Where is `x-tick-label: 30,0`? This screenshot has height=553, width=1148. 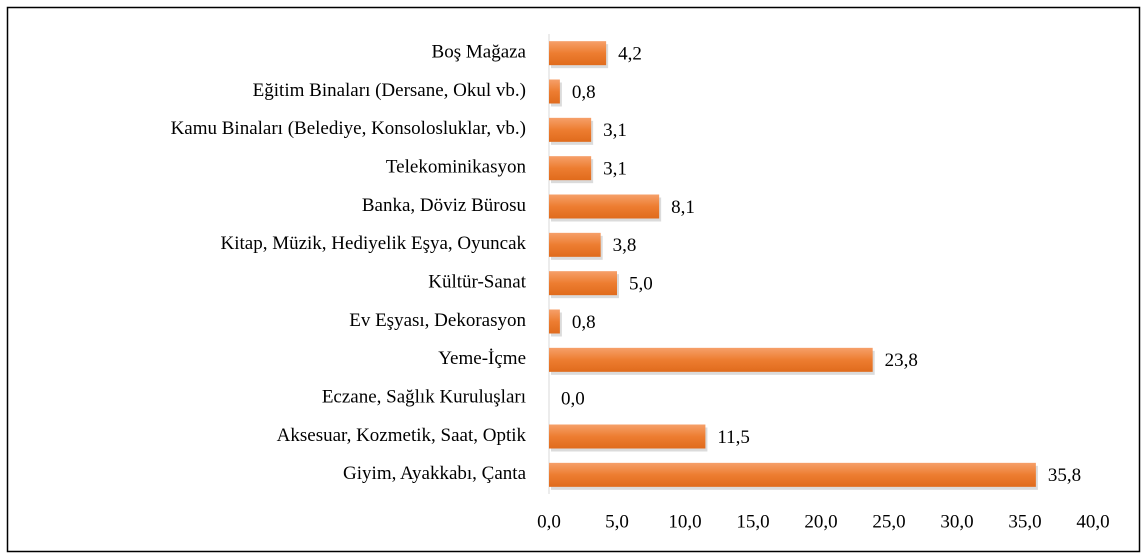
x-tick-label: 30,0 is located at coordinates (956, 521).